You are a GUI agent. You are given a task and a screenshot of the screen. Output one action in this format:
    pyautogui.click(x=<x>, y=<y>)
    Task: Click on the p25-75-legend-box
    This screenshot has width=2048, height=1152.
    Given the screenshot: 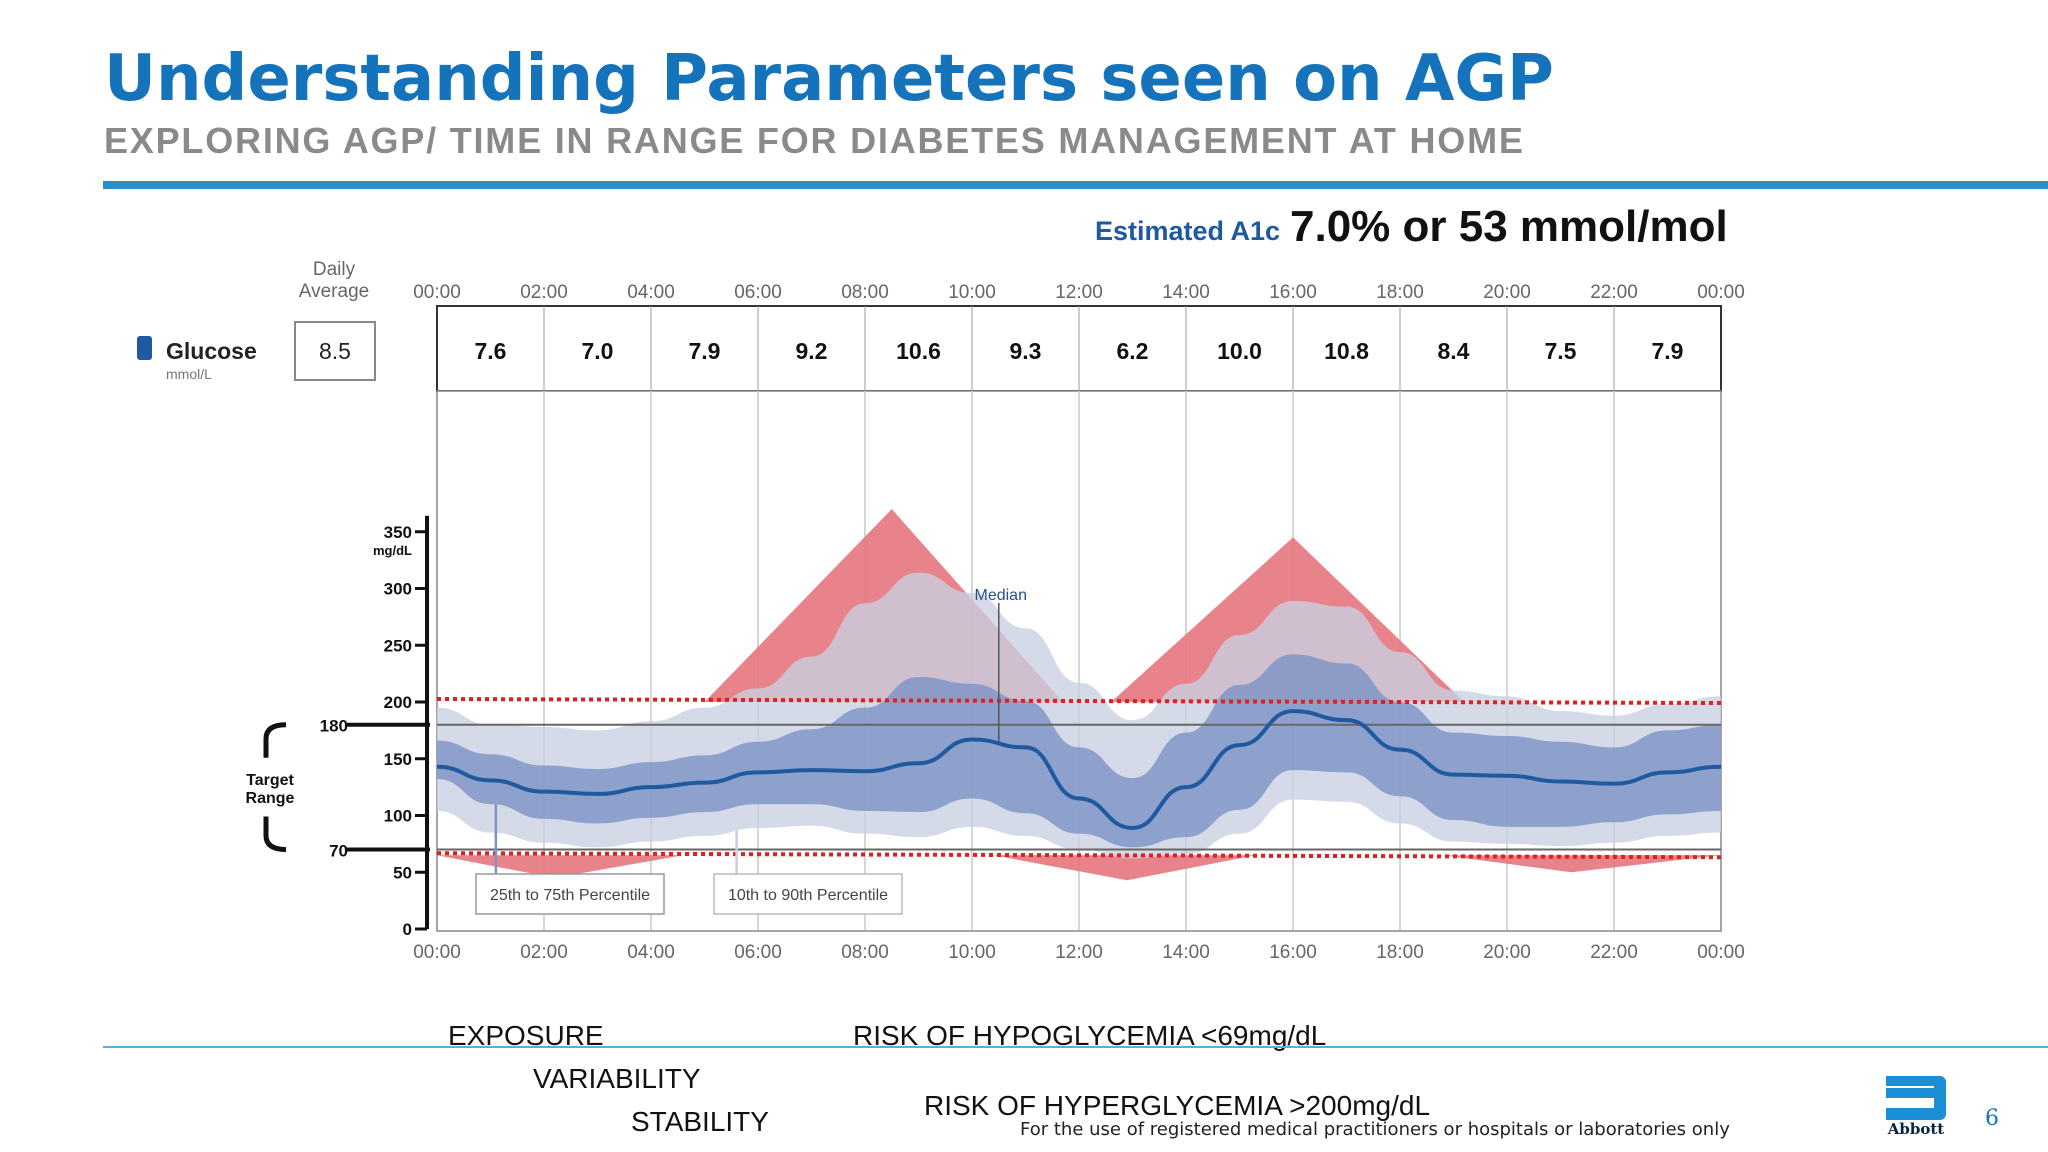 What is the action you would take?
    pyautogui.click(x=570, y=894)
    